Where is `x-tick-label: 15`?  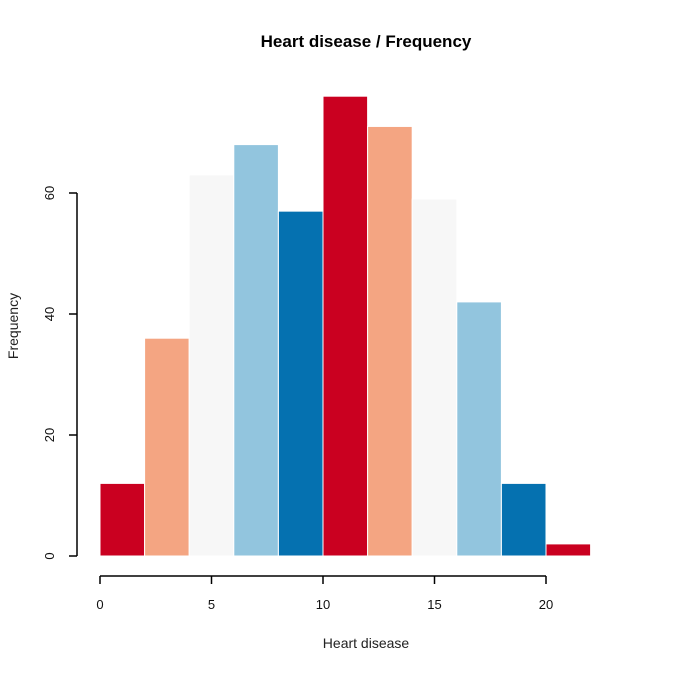 x-tick-label: 15 is located at coordinates (434, 604).